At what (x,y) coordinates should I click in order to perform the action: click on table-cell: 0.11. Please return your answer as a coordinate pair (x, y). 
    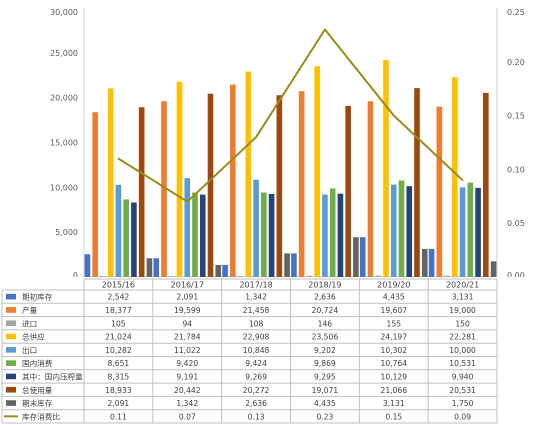
    Looking at the image, I should click on (118, 416).